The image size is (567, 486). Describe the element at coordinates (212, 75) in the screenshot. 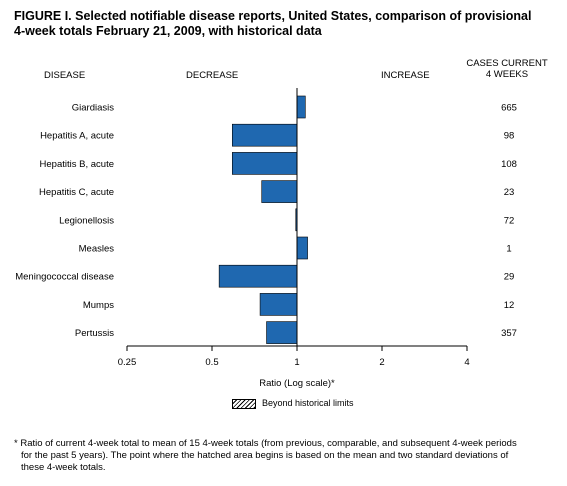

I see `decrease-header: DECREASE` at that location.